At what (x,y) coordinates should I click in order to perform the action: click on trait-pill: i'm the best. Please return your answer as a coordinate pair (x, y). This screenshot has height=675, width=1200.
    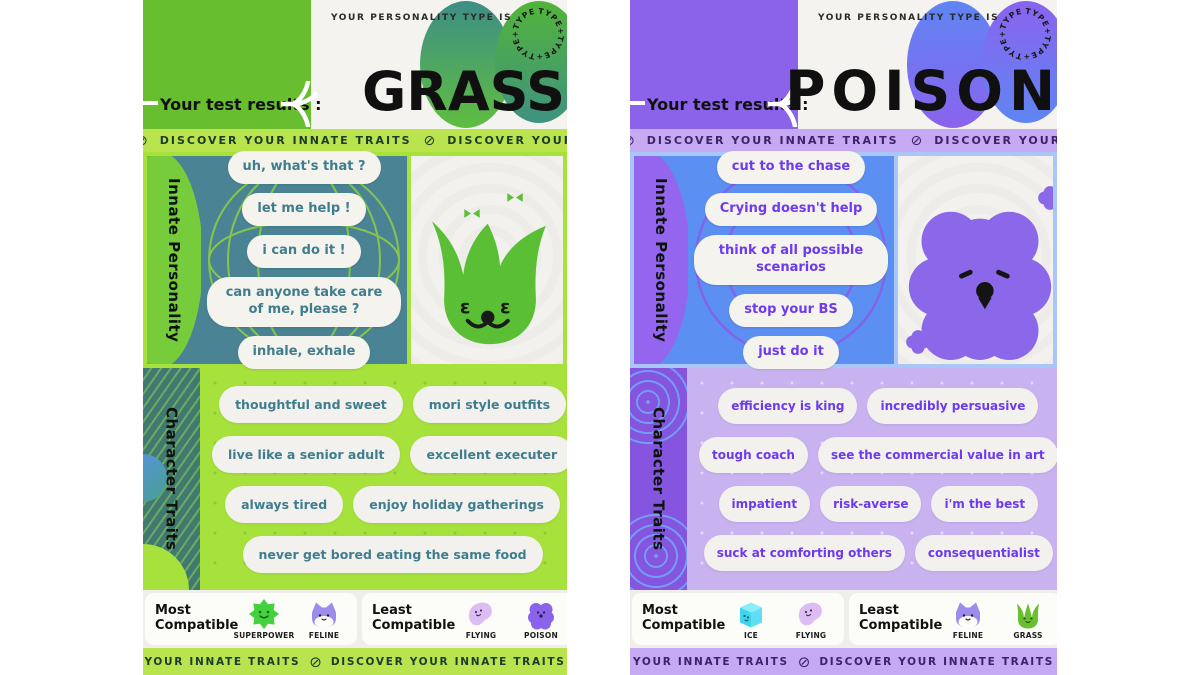
    Looking at the image, I should click on (985, 503).